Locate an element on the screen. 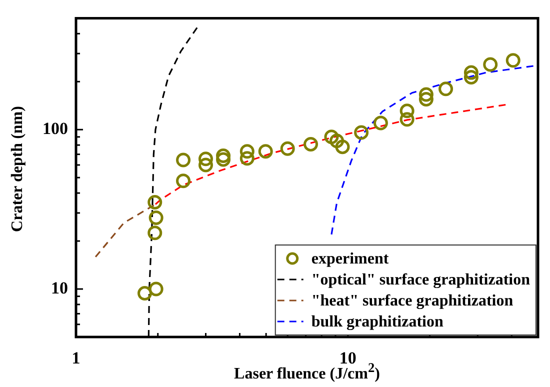 This screenshot has width=550, height=387. legend-label: "optical" surface graphitization is located at coordinates (420, 280).